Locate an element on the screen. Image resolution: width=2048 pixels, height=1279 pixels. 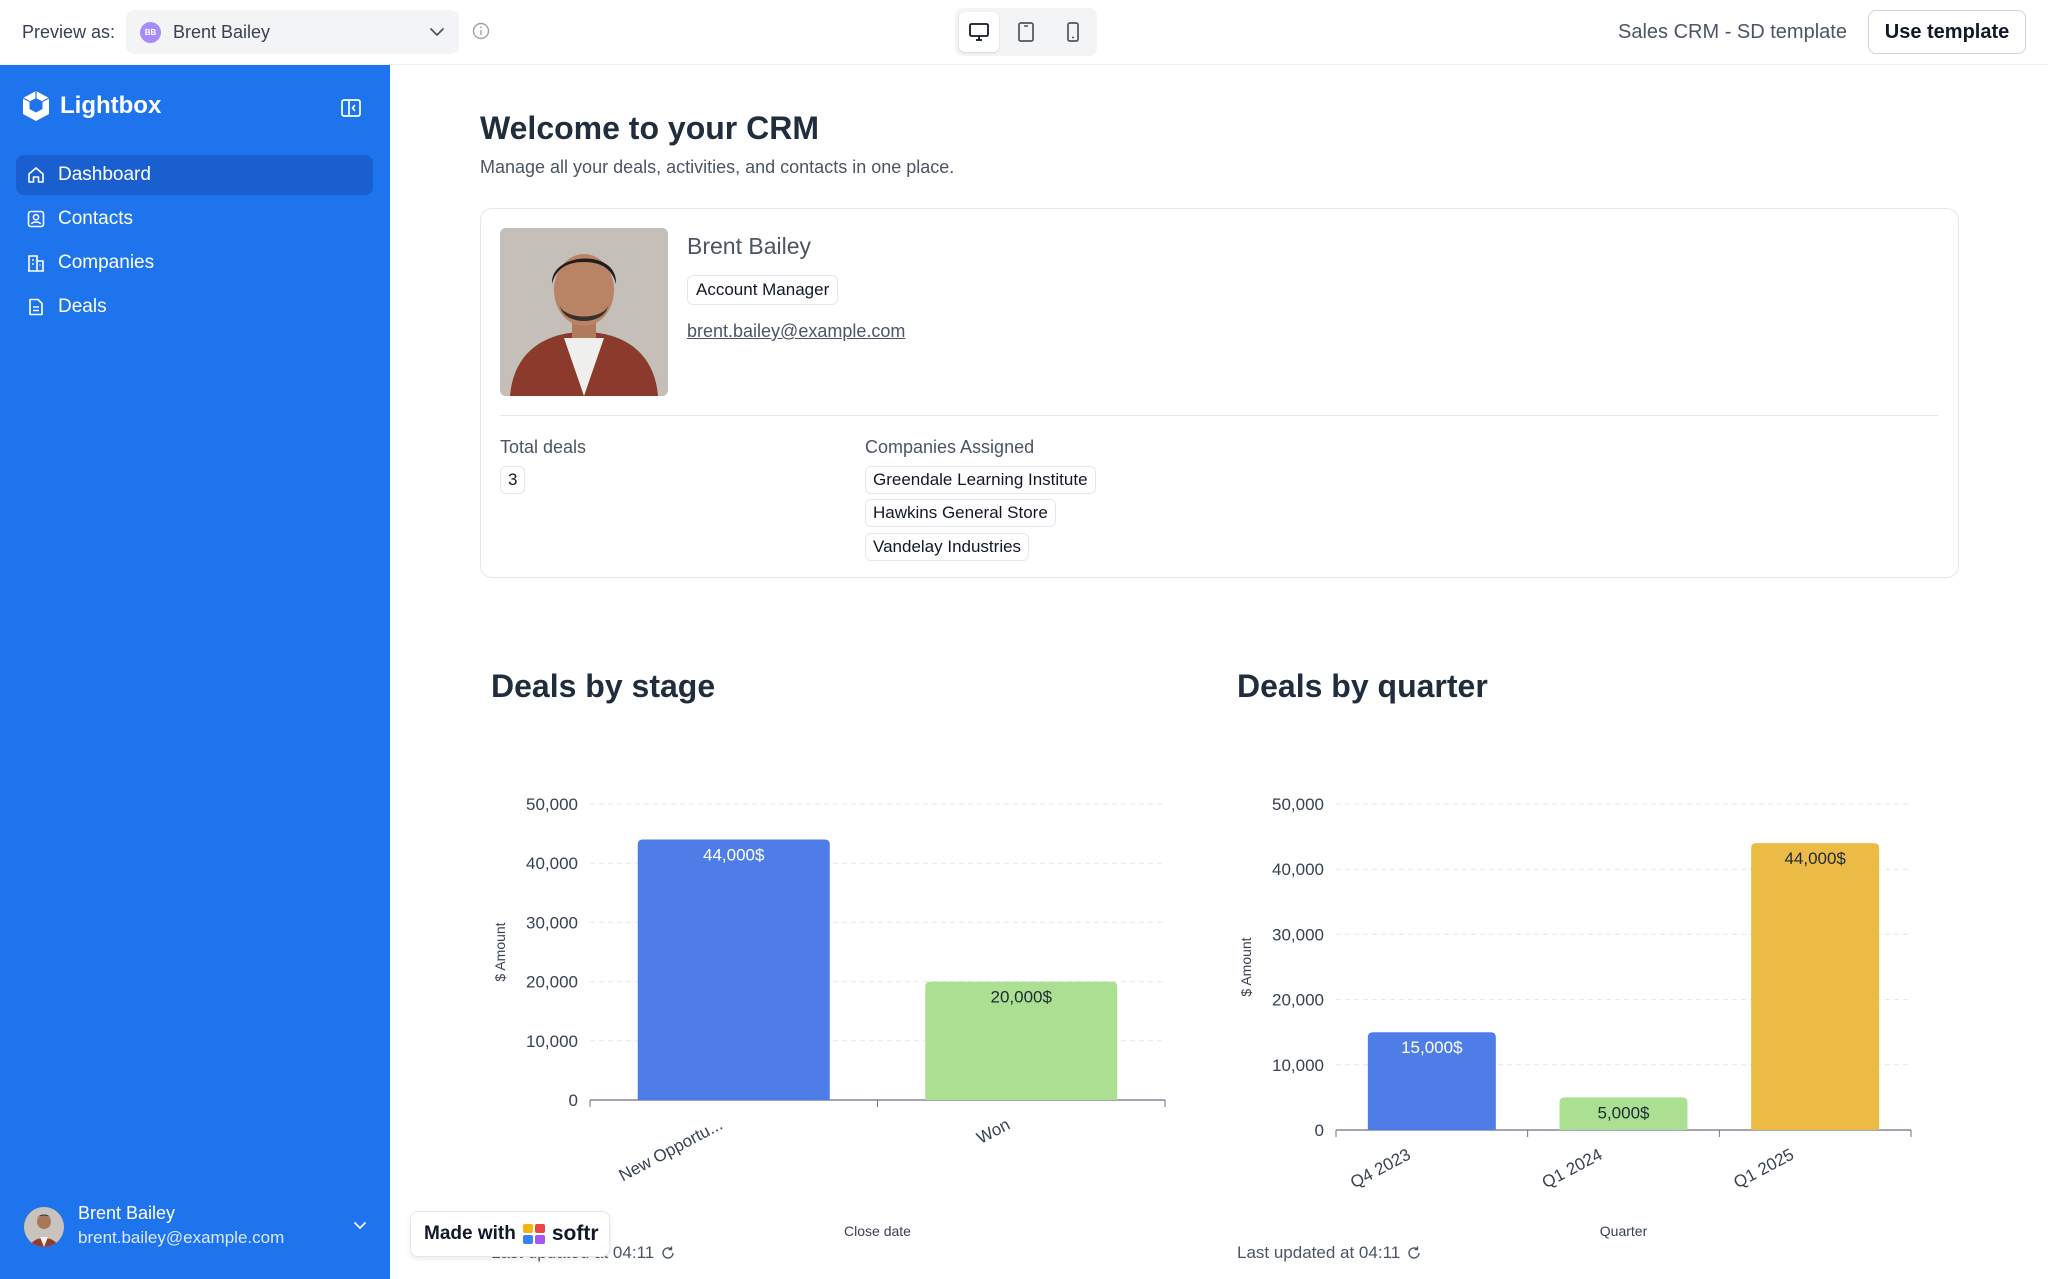
sidebar-item-label: Dashboard is located at coordinates (104, 174).